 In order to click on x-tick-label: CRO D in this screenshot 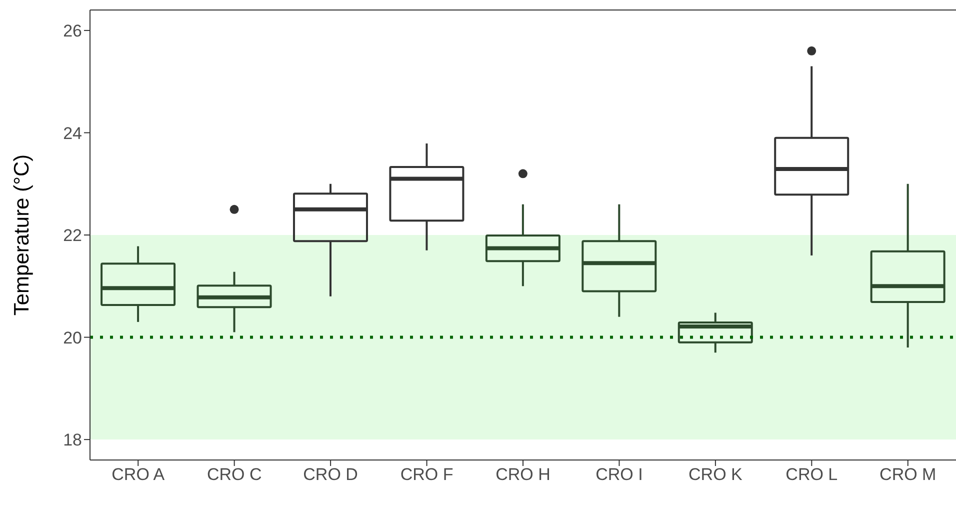, I will do `click(330, 474)`.